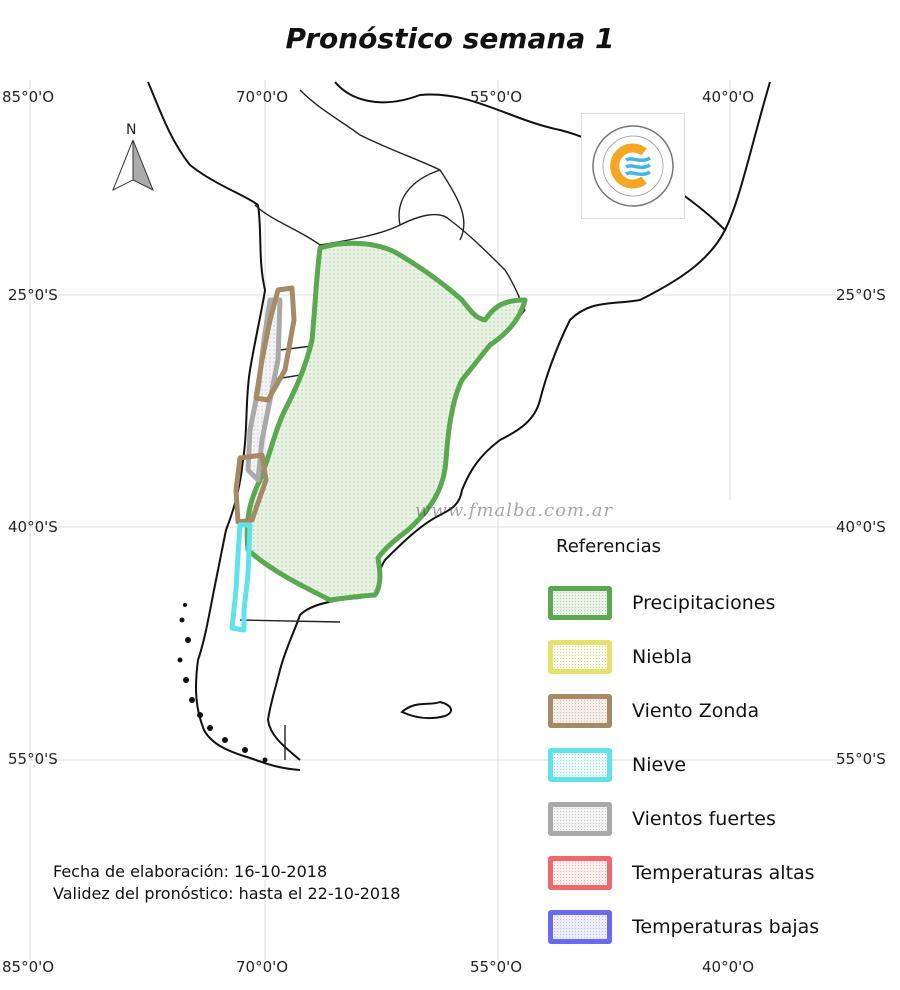 The image size is (900, 990). What do you see at coordinates (728, 967) in the screenshot?
I see `coord-bottom-40: 40°0'O` at bounding box center [728, 967].